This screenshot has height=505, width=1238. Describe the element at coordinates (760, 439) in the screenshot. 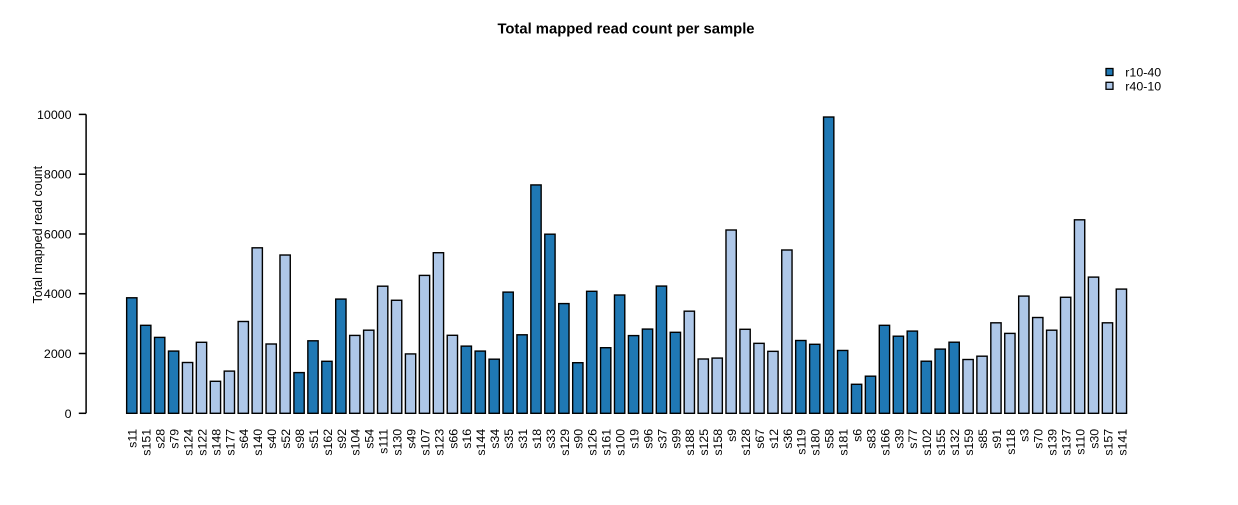

I see `svg-text: s67` at that location.